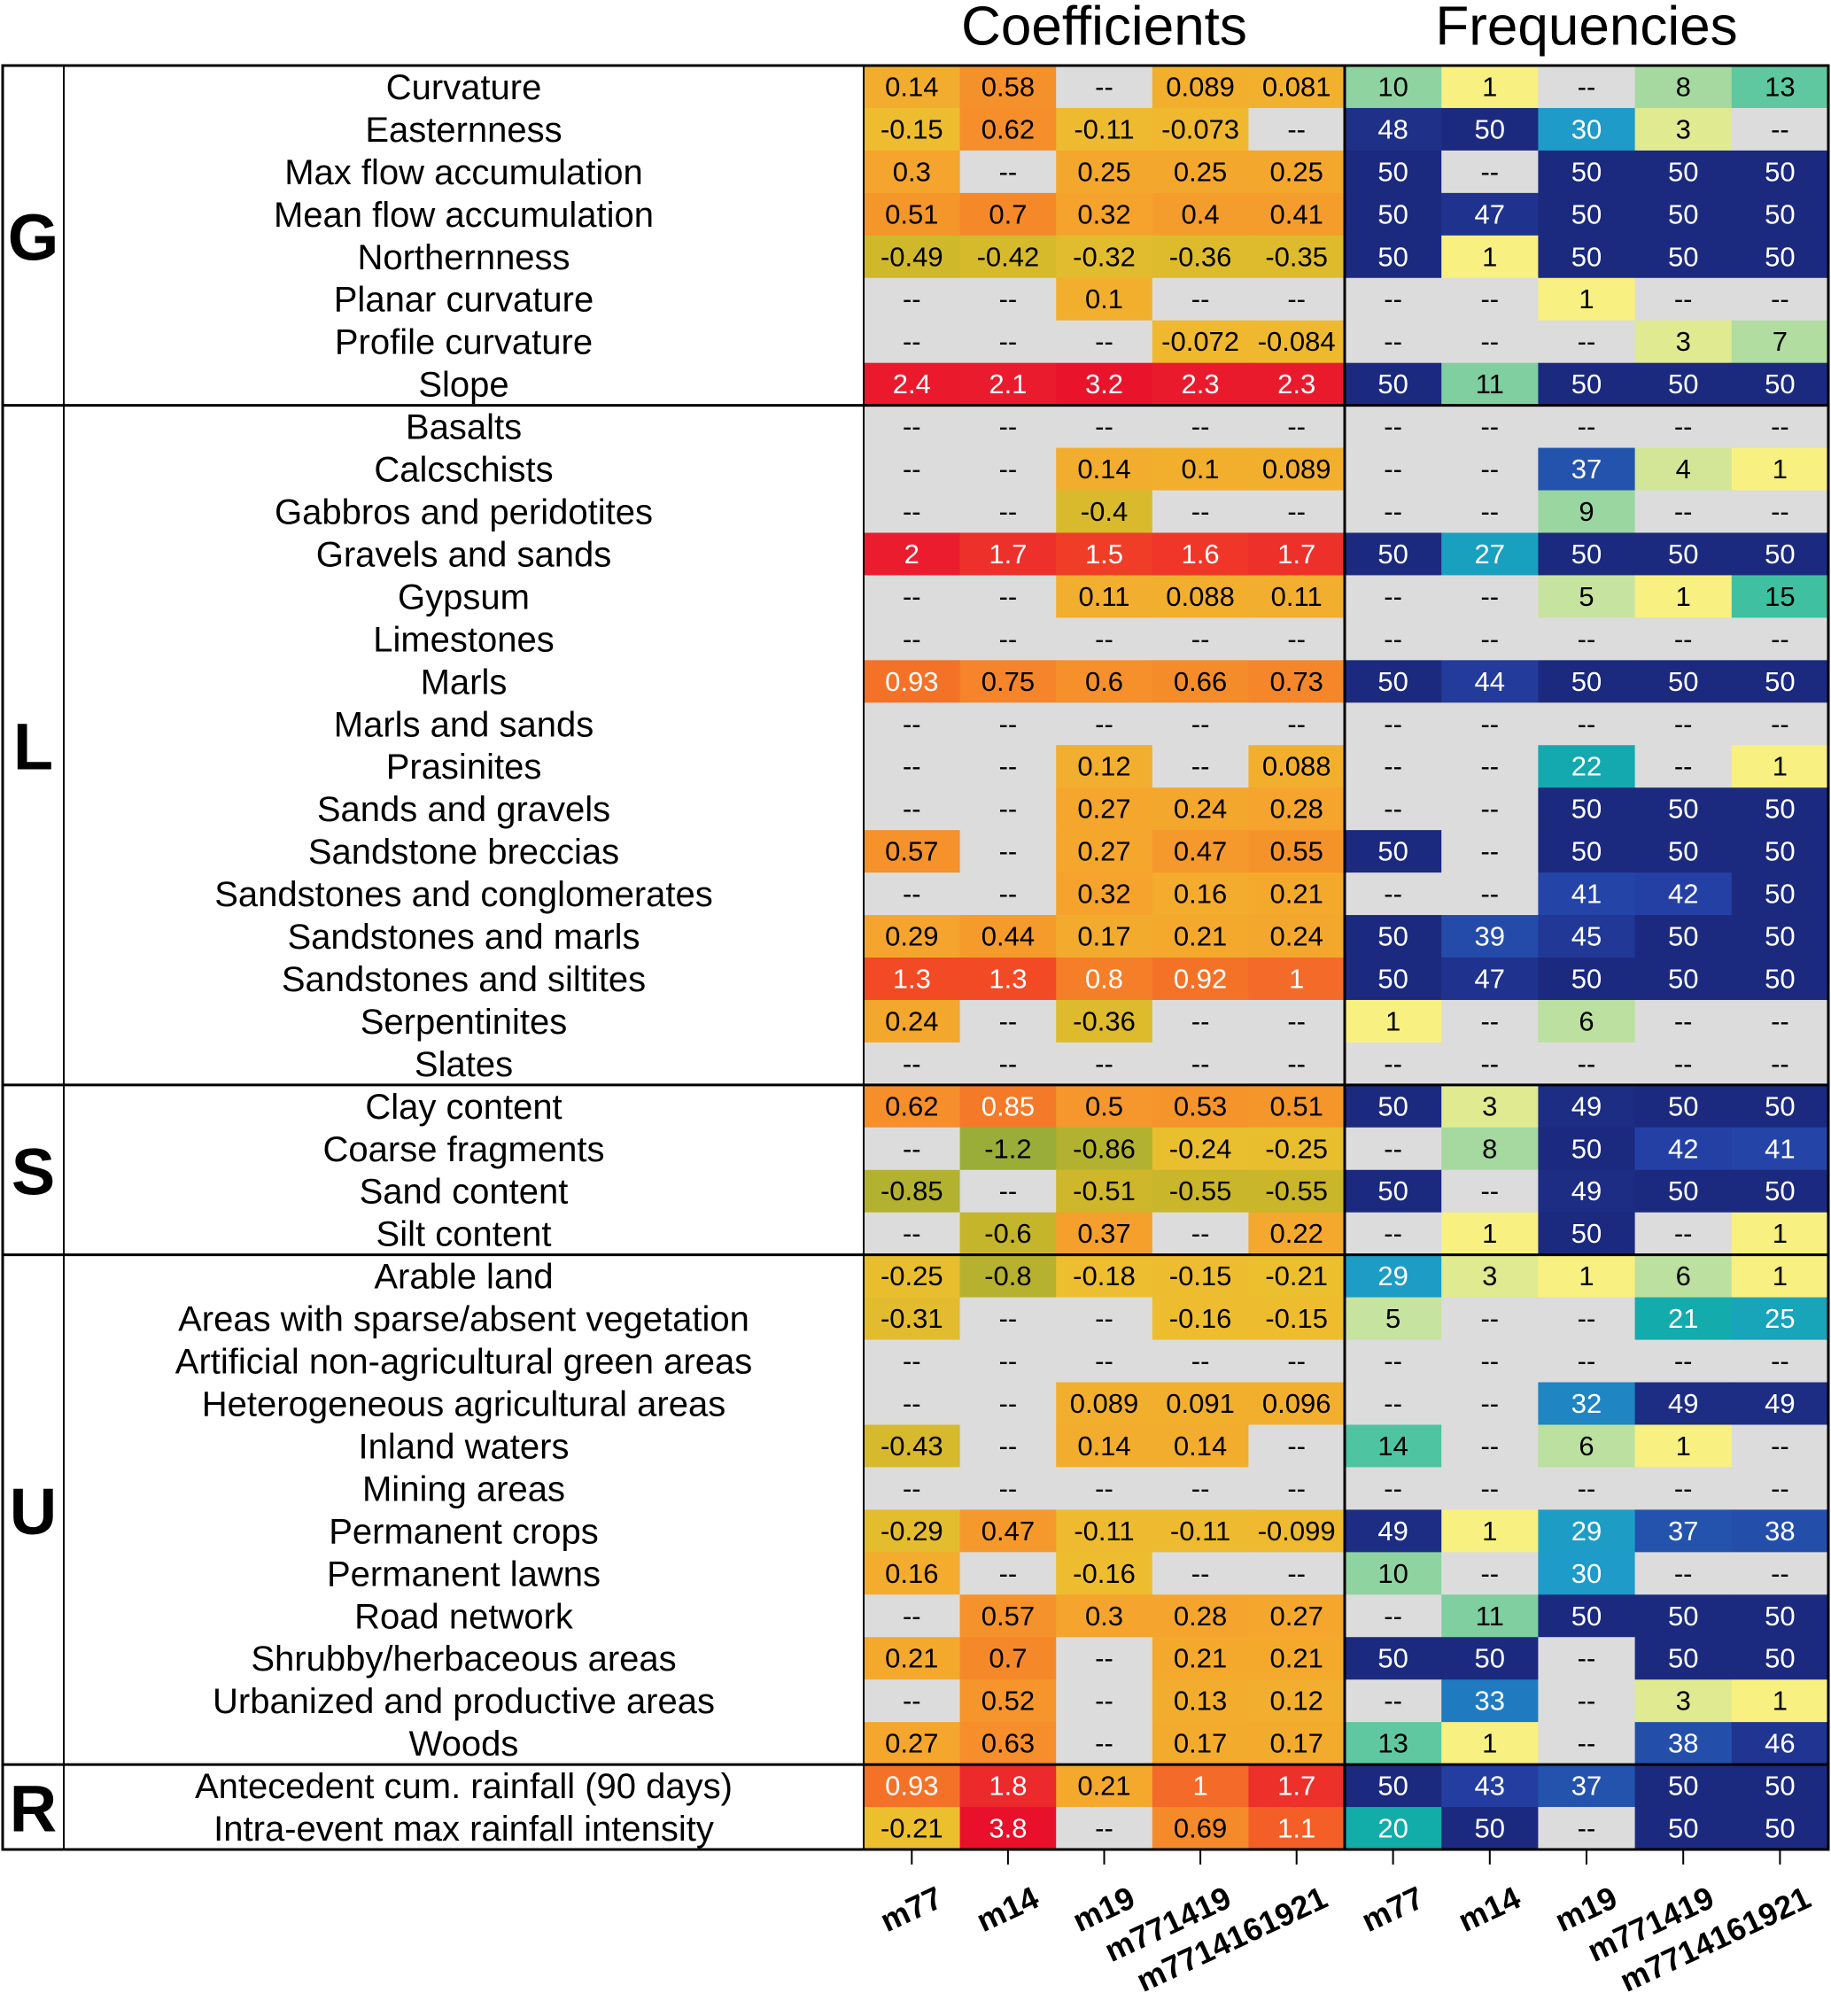  What do you see at coordinates (1296, 214) in the screenshot?
I see `cell-label: 0.41` at bounding box center [1296, 214].